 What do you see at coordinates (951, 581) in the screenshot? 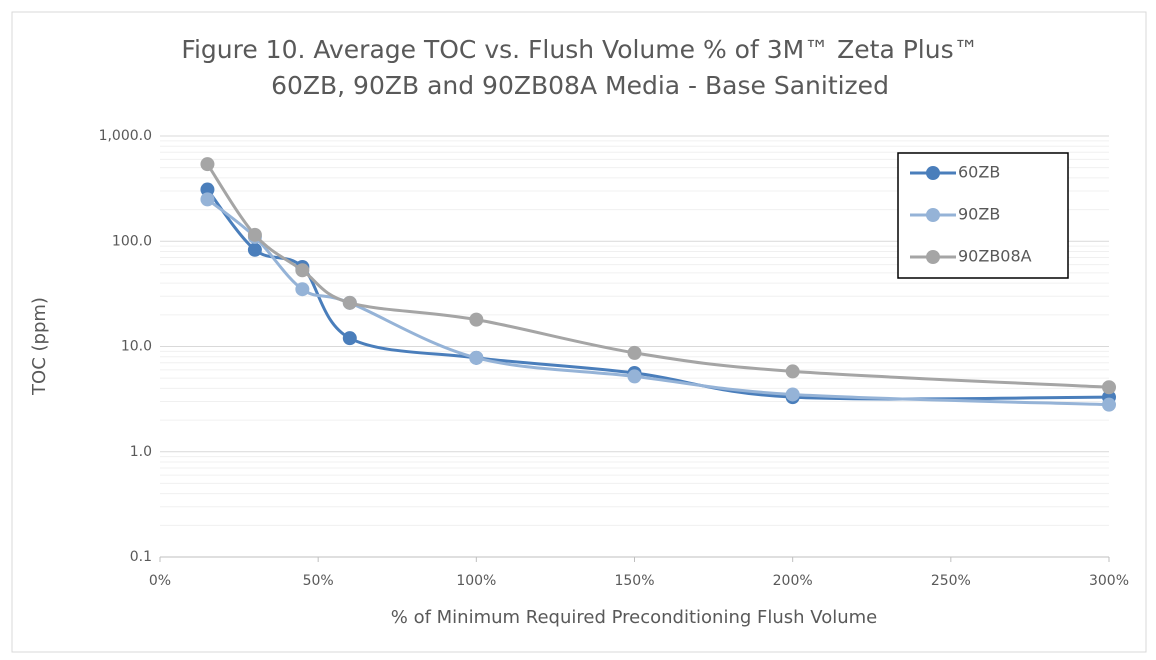
I see `x-tick-label: 250%` at bounding box center [951, 581].